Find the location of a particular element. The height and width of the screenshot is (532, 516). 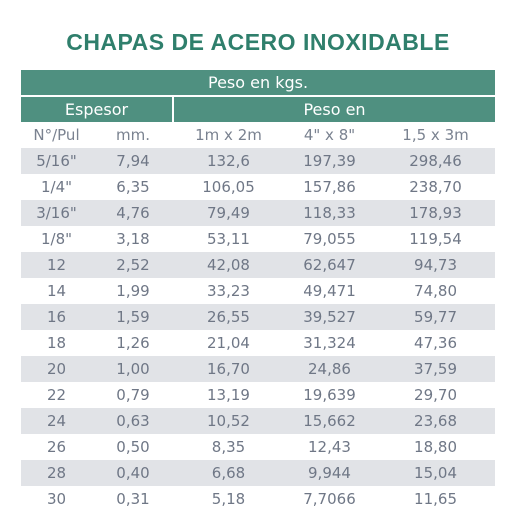

table-row: 3/16" 4,76 79,49 118,33 178,93 is located at coordinates (258, 213).